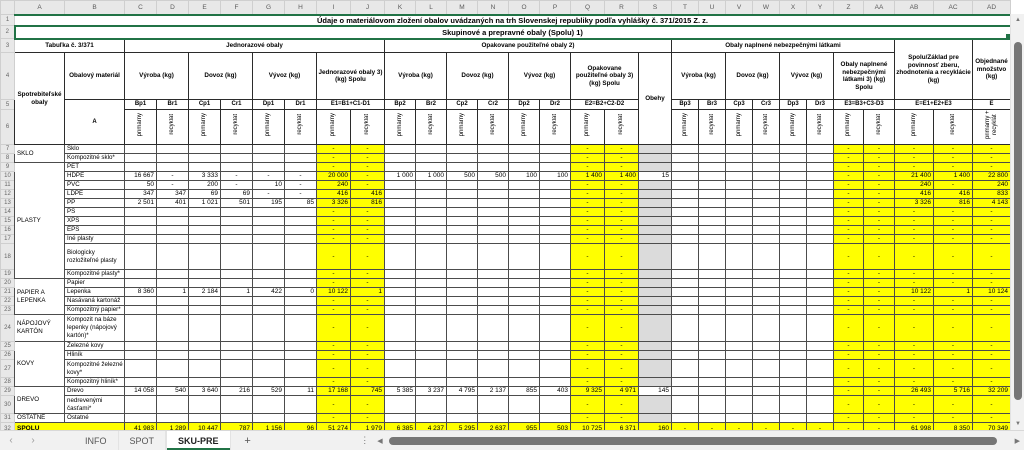  What do you see at coordinates (333, 176) in the screenshot?
I see `cell: 20 000` at bounding box center [333, 176].